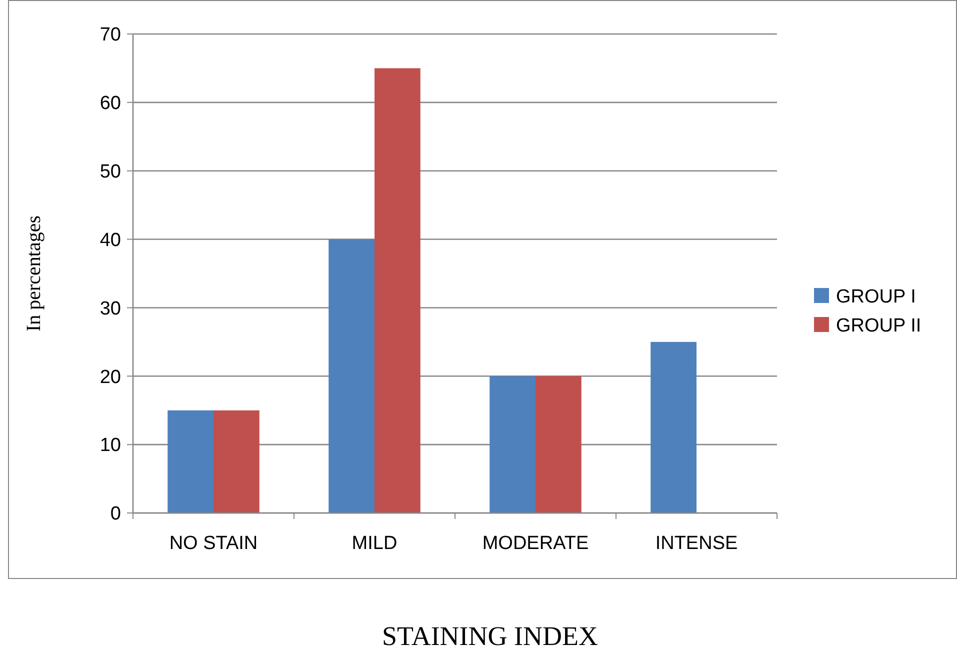  What do you see at coordinates (879, 326) in the screenshot?
I see `legend-label: GROUP II` at bounding box center [879, 326].